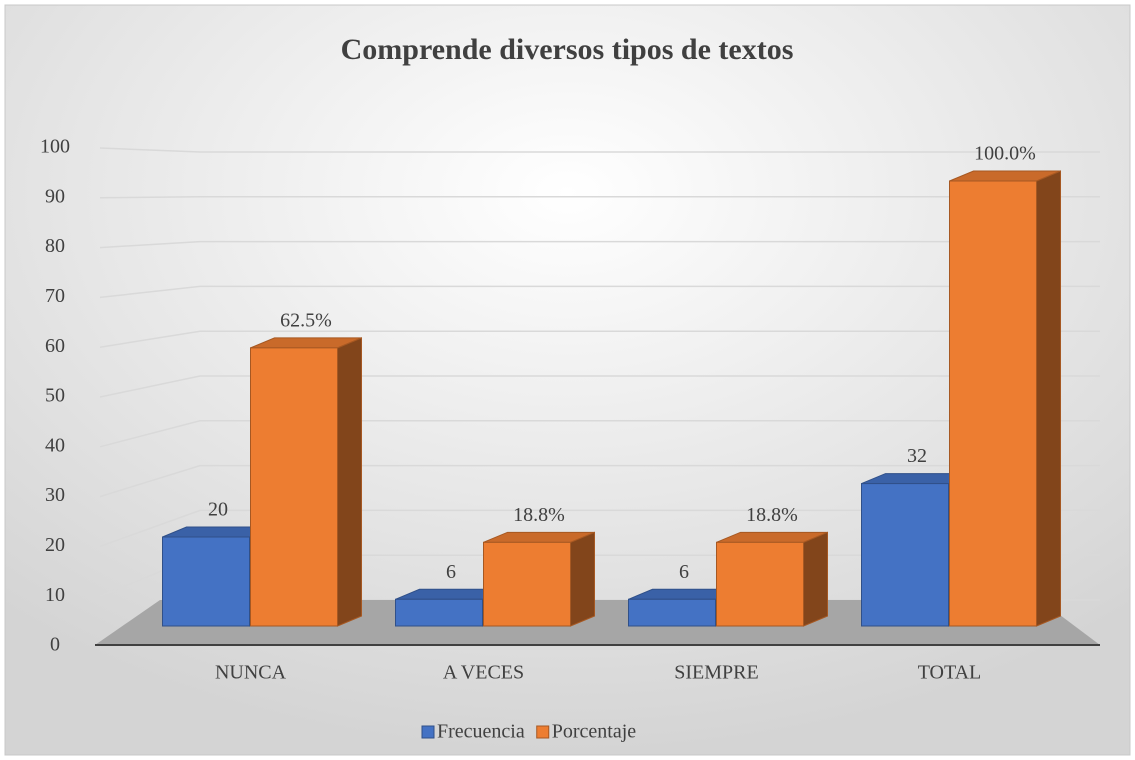  I want to click on legend-label: Porcentaje, so click(594, 732).